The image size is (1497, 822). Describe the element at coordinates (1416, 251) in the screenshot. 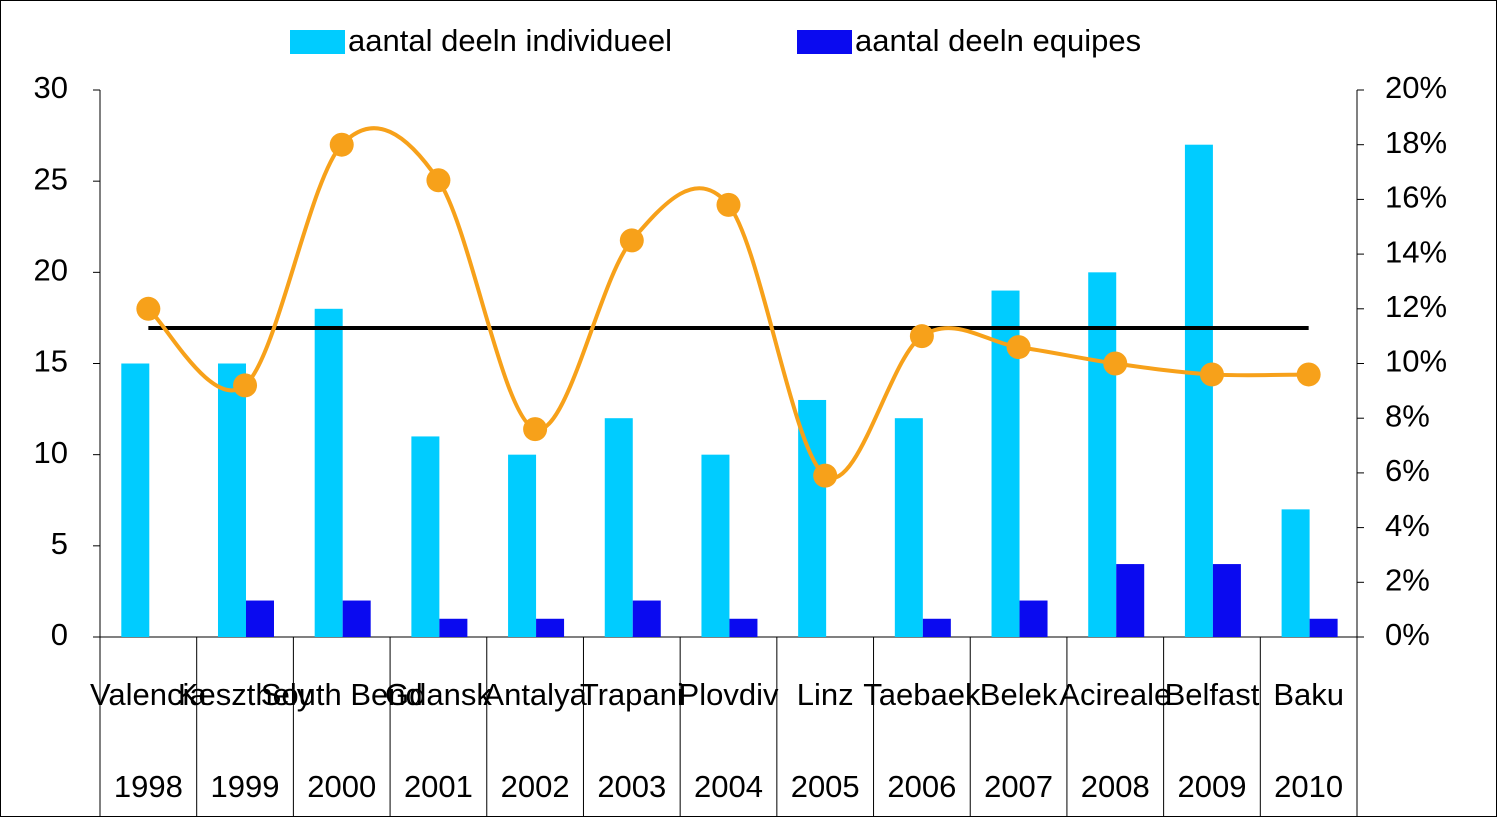

I see `y2-tick-label: 14%` at that location.